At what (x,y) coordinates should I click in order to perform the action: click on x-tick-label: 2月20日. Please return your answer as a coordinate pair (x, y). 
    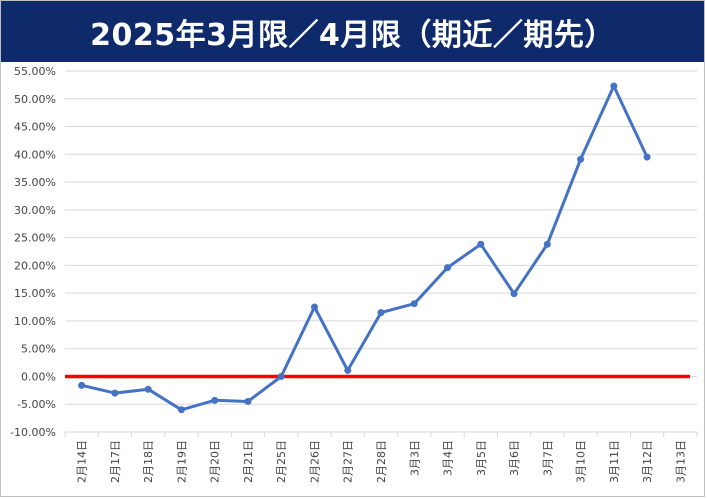
    Looking at the image, I should click on (215, 461).